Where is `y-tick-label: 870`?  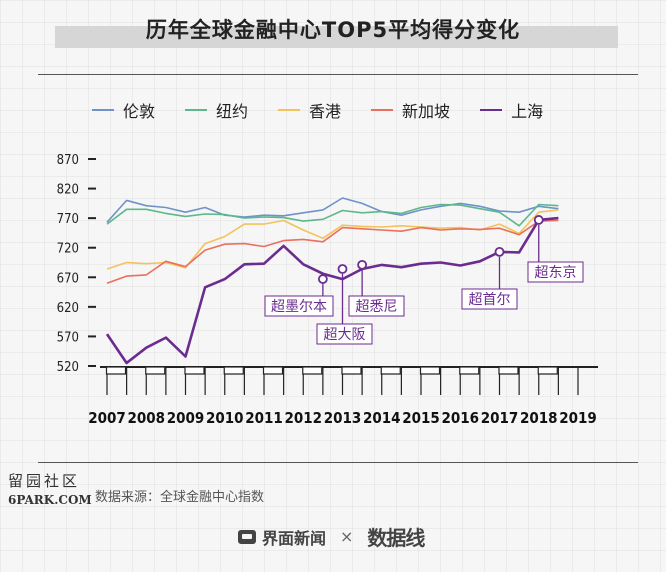 y-tick-label: 870 is located at coordinates (68, 160).